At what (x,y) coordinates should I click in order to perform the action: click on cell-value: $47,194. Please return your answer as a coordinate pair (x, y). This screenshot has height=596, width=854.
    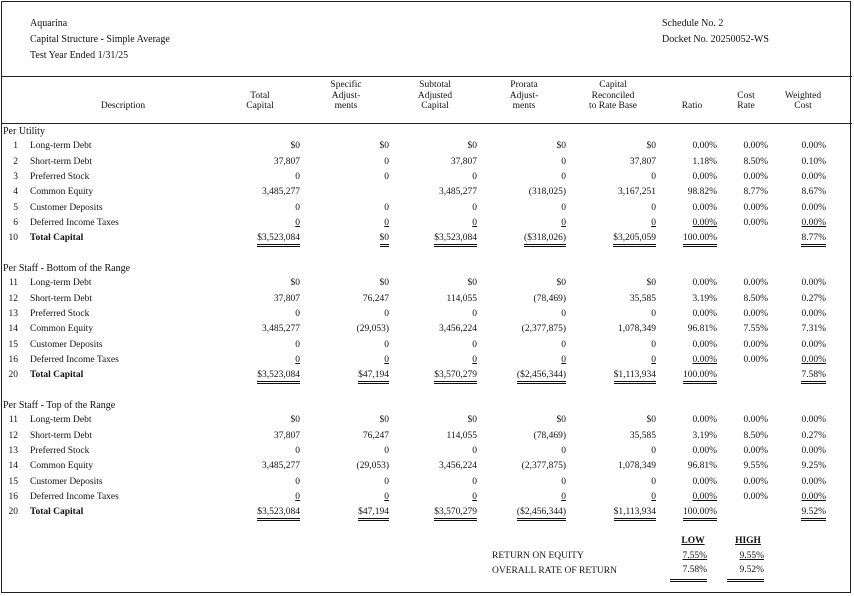
    Looking at the image, I should click on (373, 377).